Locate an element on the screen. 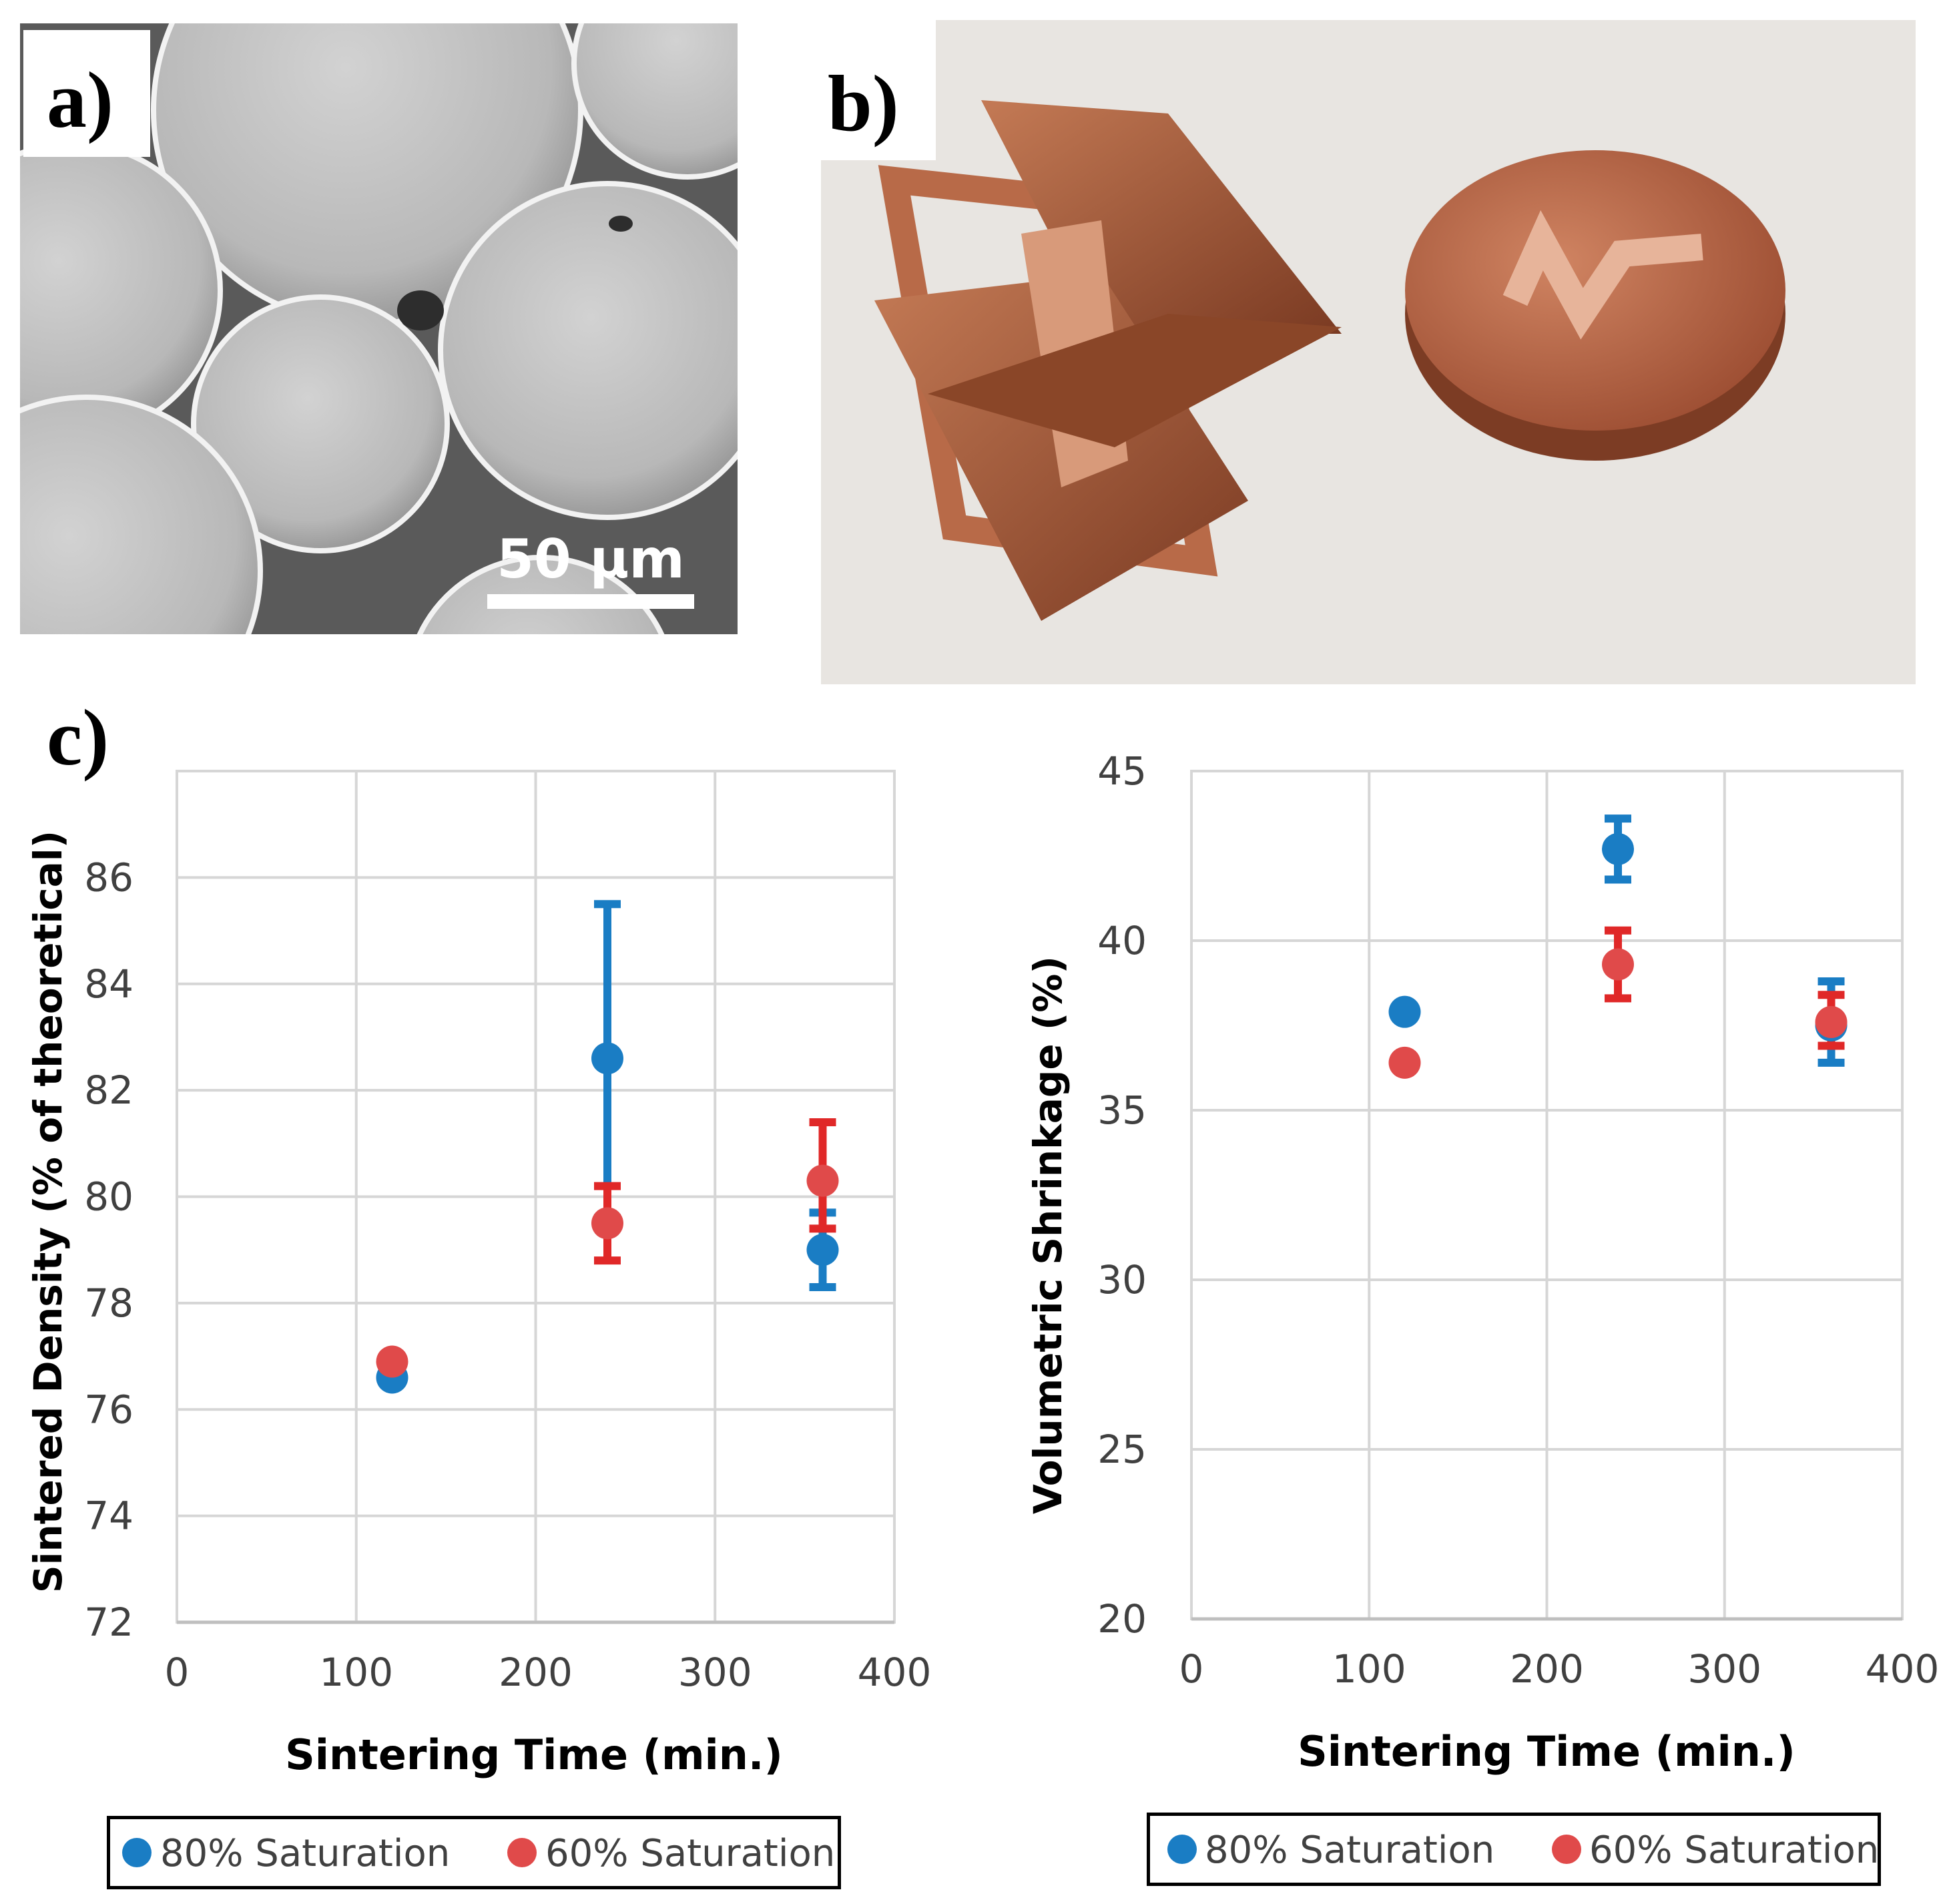 This screenshot has width=1951, height=1904. shrinkage-x-axis-label: Sintering Time (min.) is located at coordinates (1546, 1751).